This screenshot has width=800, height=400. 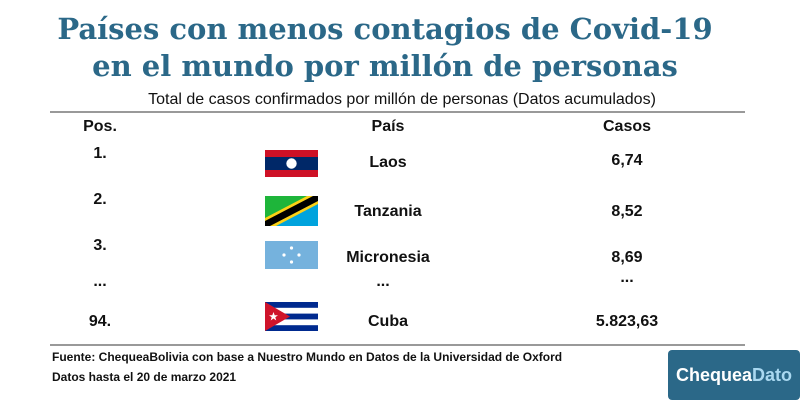 What do you see at coordinates (626, 257) in the screenshot?
I see `cases: 8,69` at bounding box center [626, 257].